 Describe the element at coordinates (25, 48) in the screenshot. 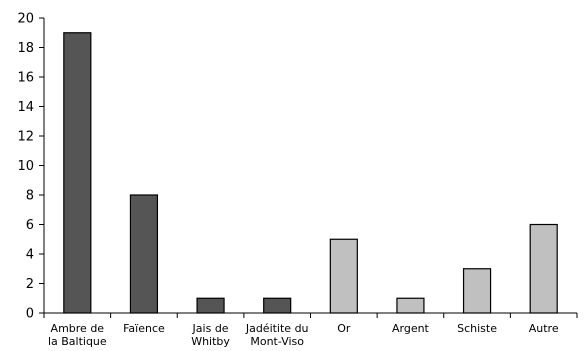

I see `y-tick-label: 18` at that location.